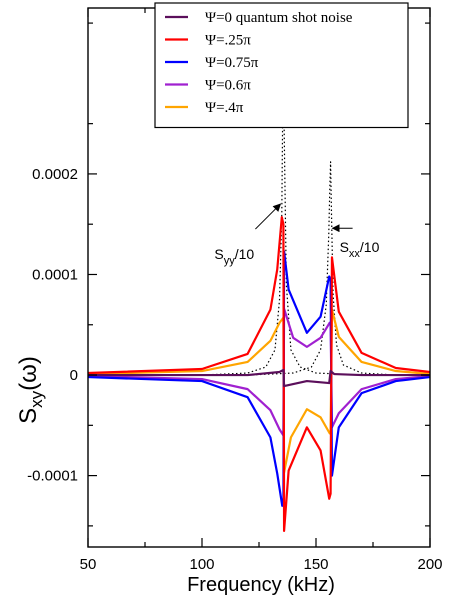  Describe the element at coordinates (28, 416) in the screenshot. I see `y-axis-title-main: S` at that location.